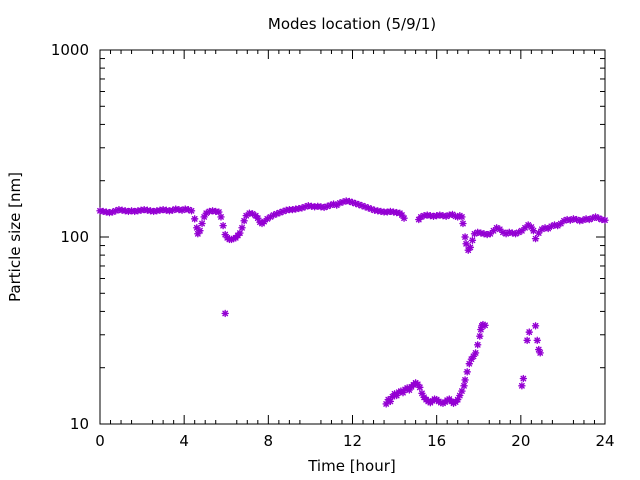 The width and height of the screenshot is (640, 480). What do you see at coordinates (70, 50) in the screenshot?
I see `y-tick-label: 1000` at bounding box center [70, 50].